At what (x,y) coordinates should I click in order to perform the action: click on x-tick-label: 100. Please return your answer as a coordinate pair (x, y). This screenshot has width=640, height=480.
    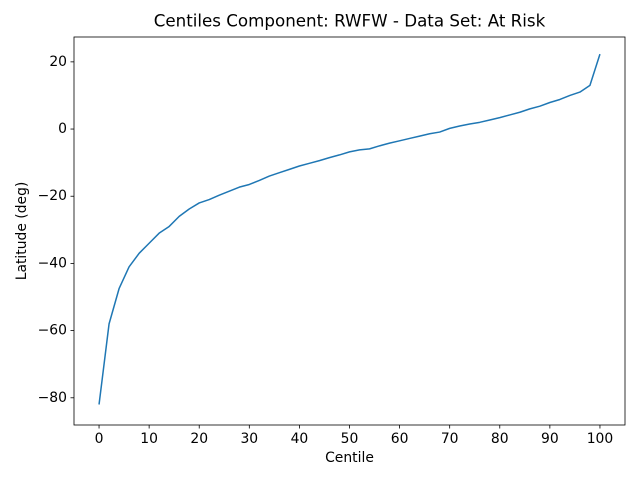
    Looking at the image, I should click on (600, 439).